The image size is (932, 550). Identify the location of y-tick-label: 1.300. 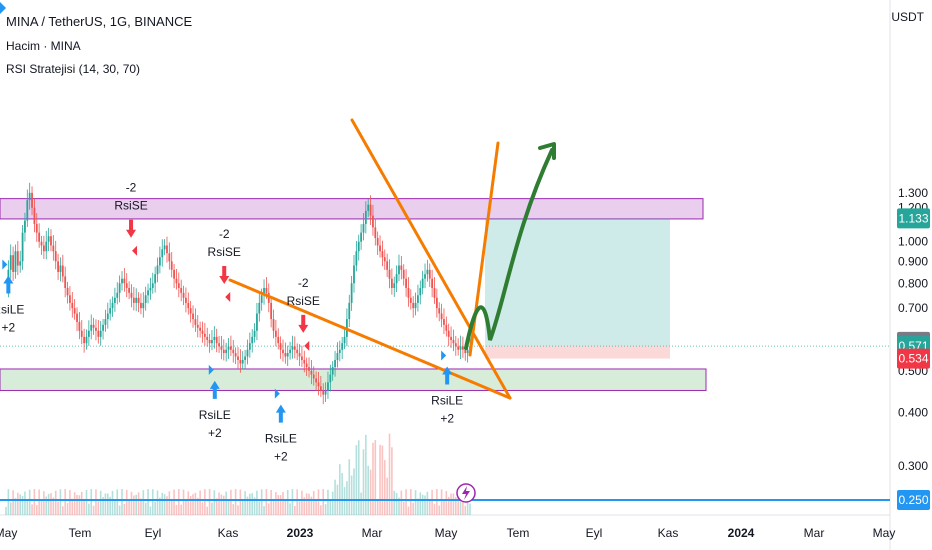
(913, 193).